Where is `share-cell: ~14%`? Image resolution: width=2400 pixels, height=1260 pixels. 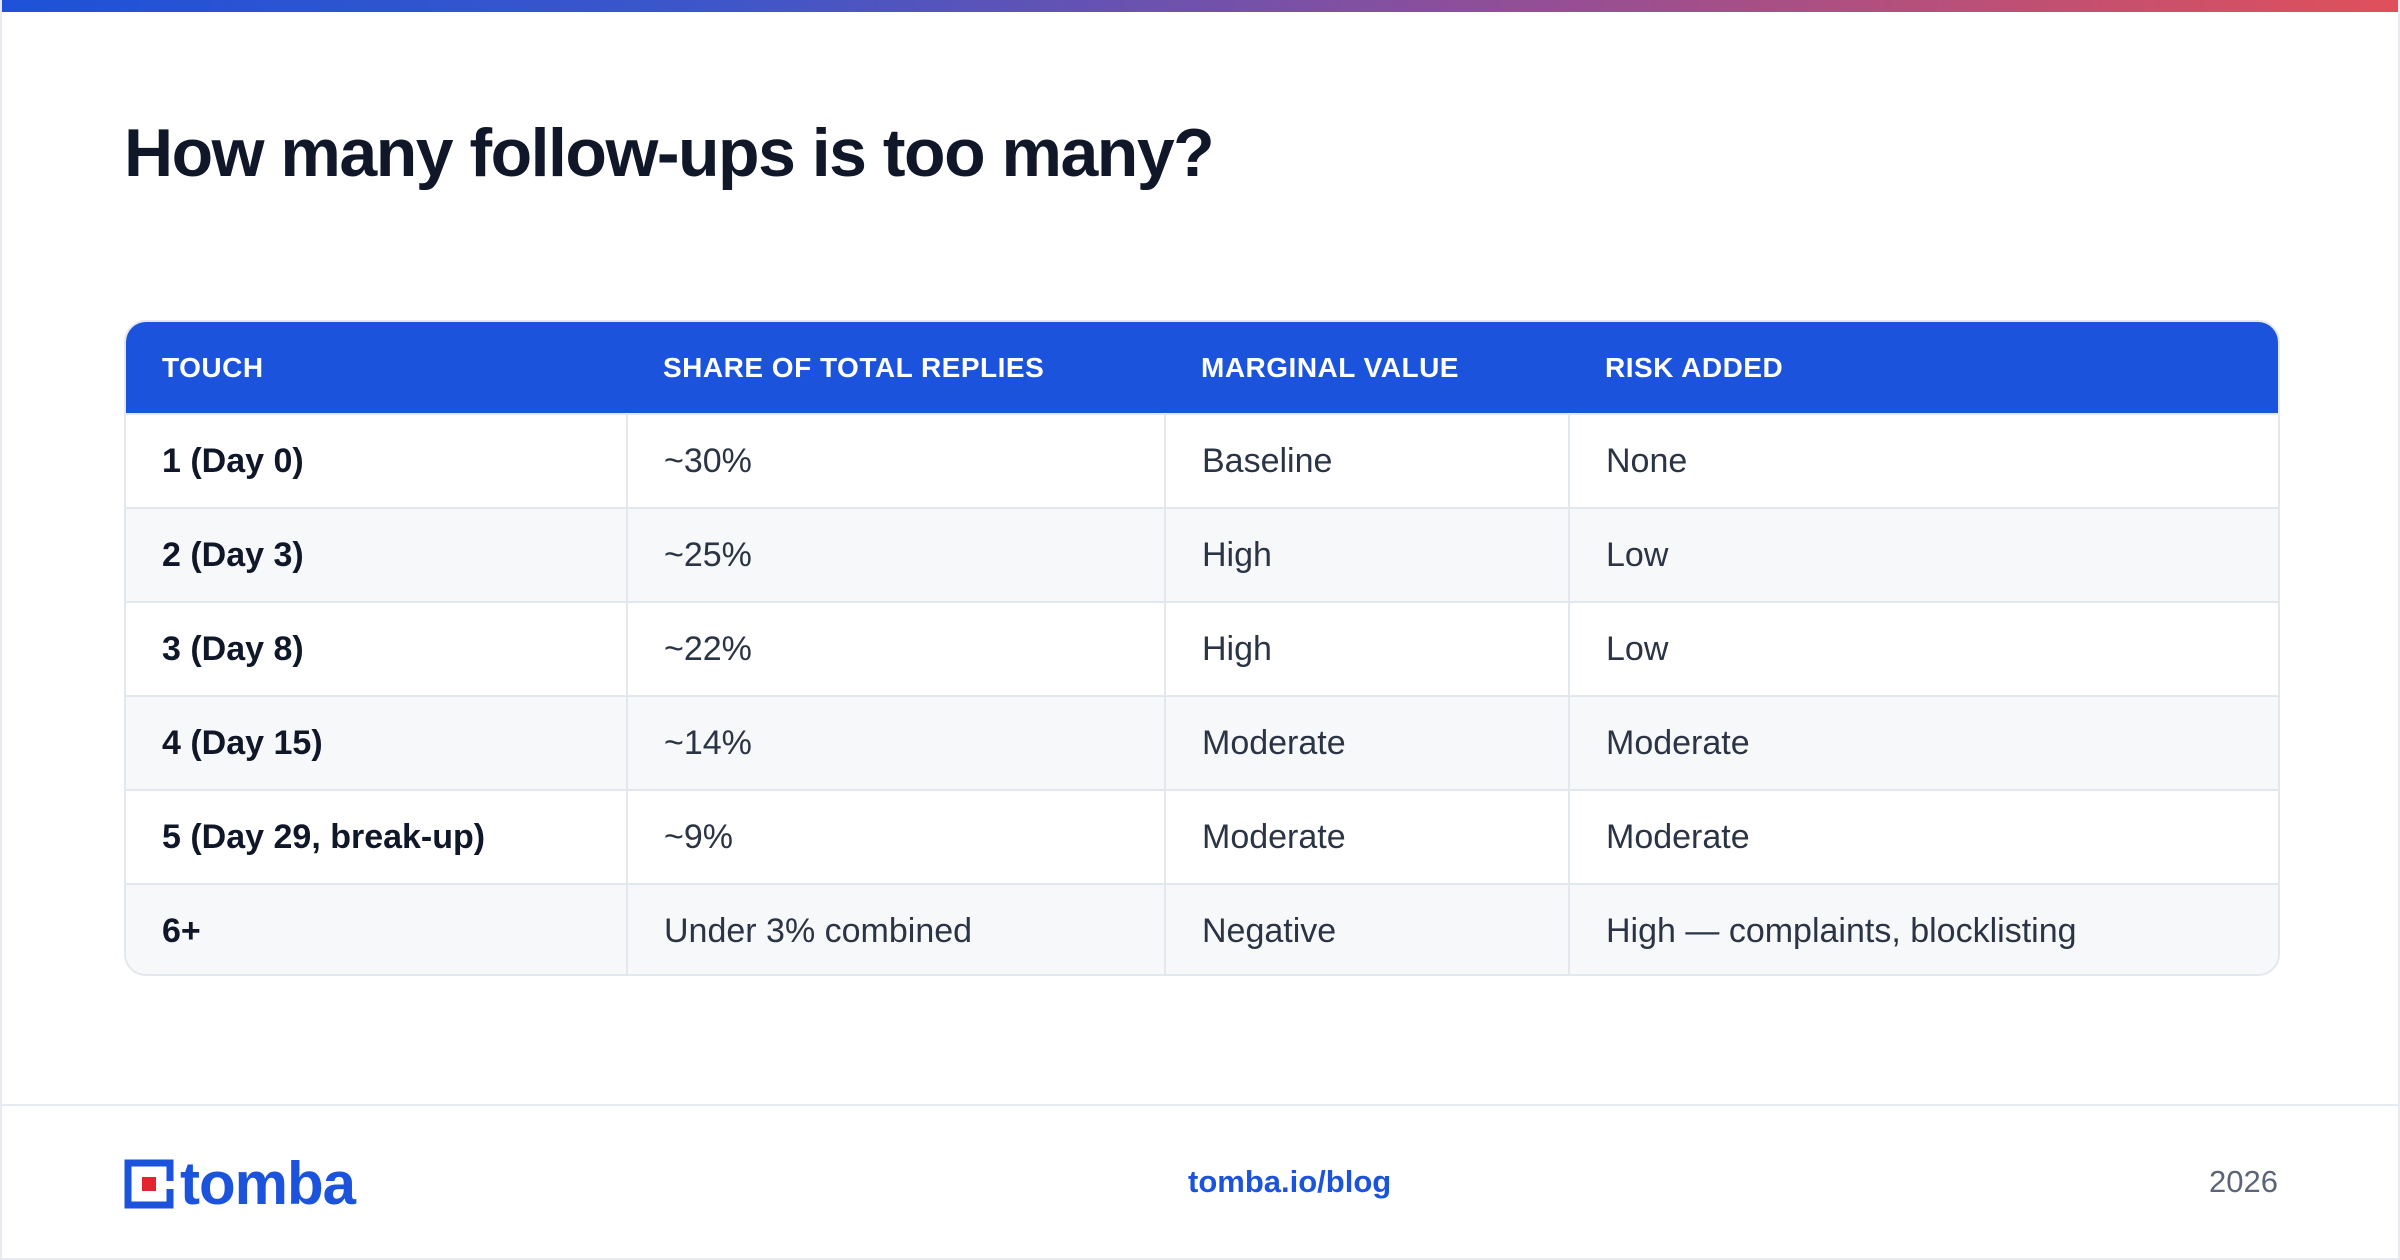 share-cell: ~14% is located at coordinates (895, 743).